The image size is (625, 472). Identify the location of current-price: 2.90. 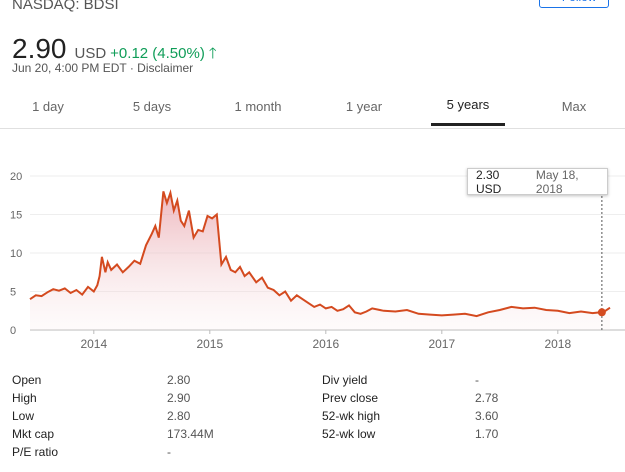
(39, 48).